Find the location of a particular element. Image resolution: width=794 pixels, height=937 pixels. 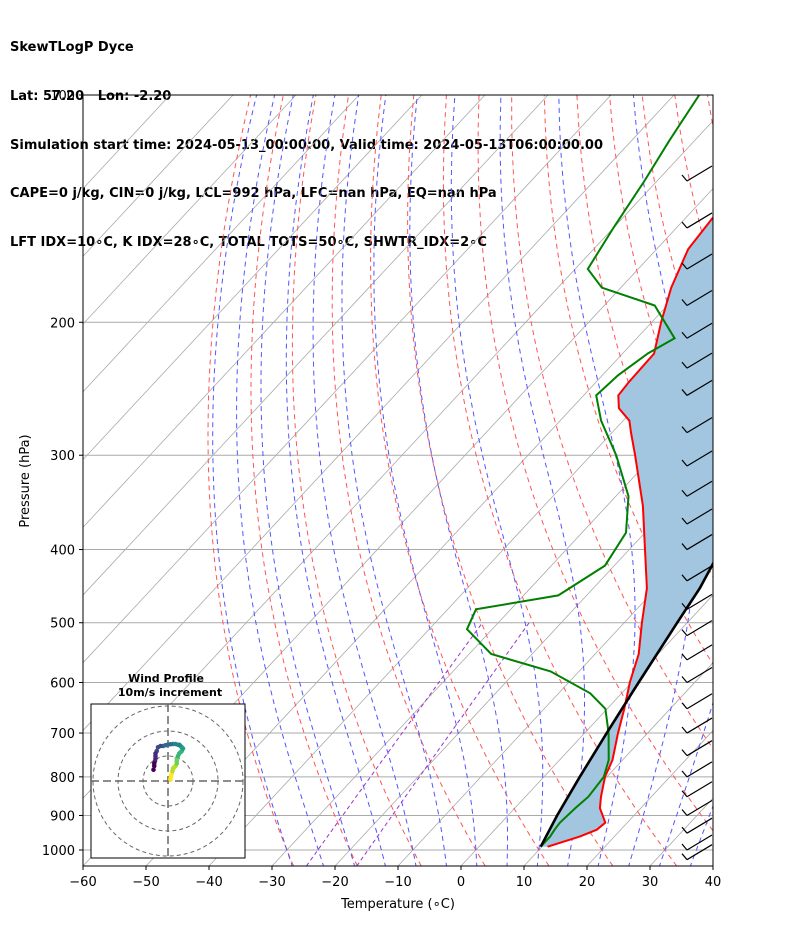

x-tick-label: −50 is located at coordinates (145, 882).